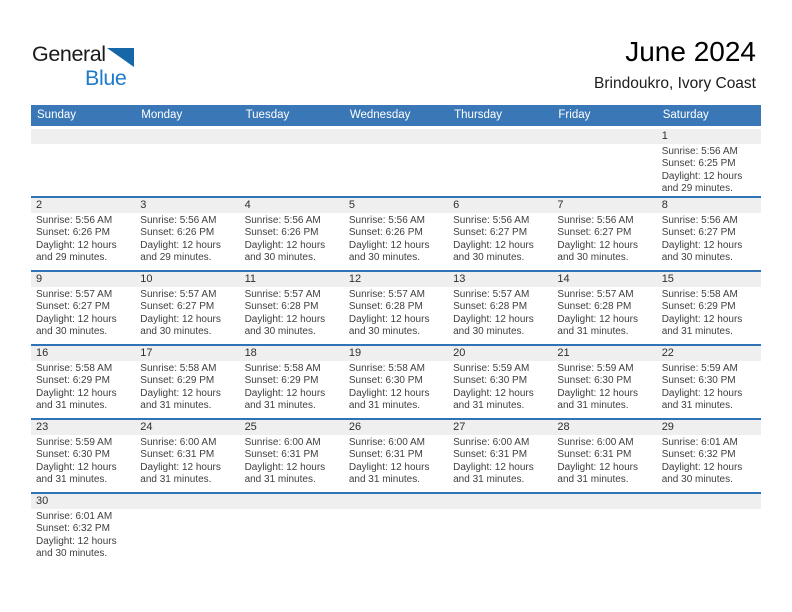  I want to click on title-block: June 2024 Brindoukro, Ivory Coast, so click(675, 65).